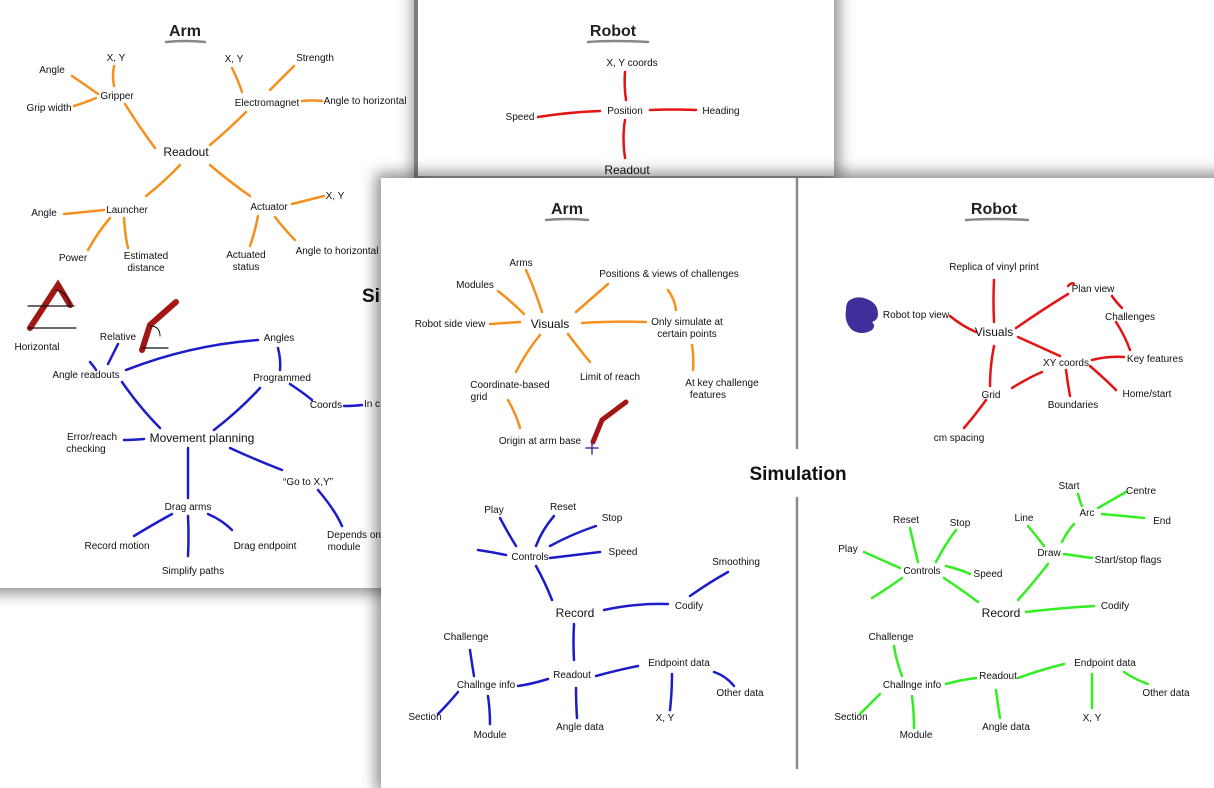  Describe the element at coordinates (116, 546) in the screenshot. I see `label: Record motion` at that location.